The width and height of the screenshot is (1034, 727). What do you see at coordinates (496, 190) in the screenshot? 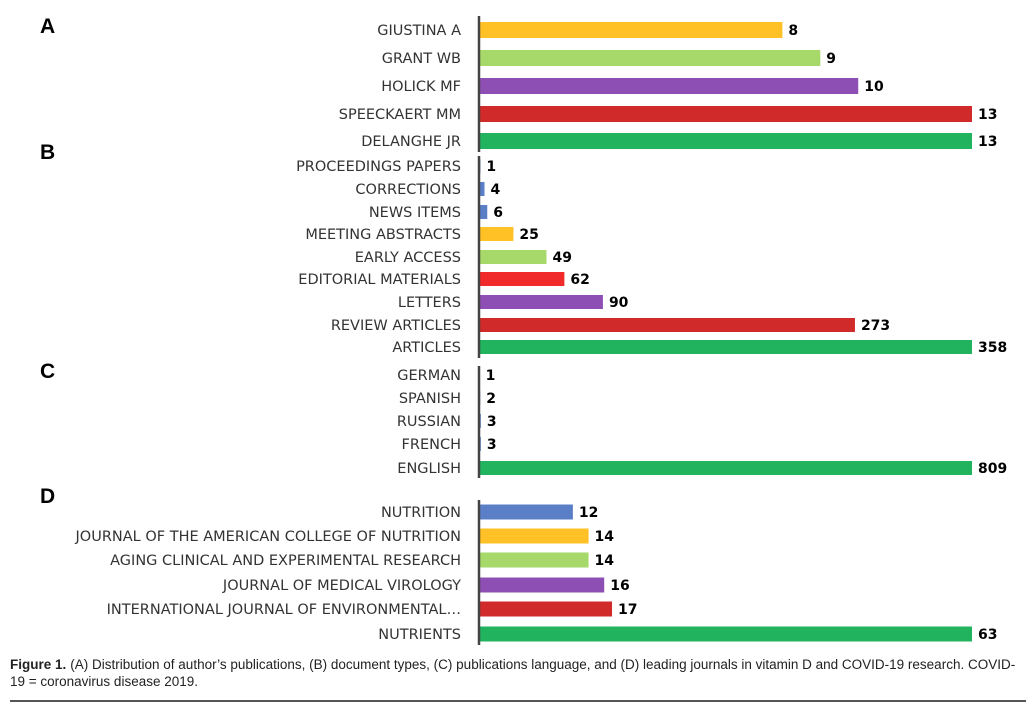
I see `value-label: 4` at bounding box center [496, 190].